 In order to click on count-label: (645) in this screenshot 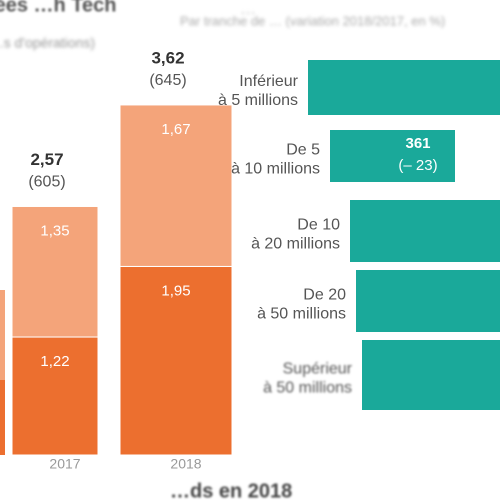, I will do `click(167, 80)`.